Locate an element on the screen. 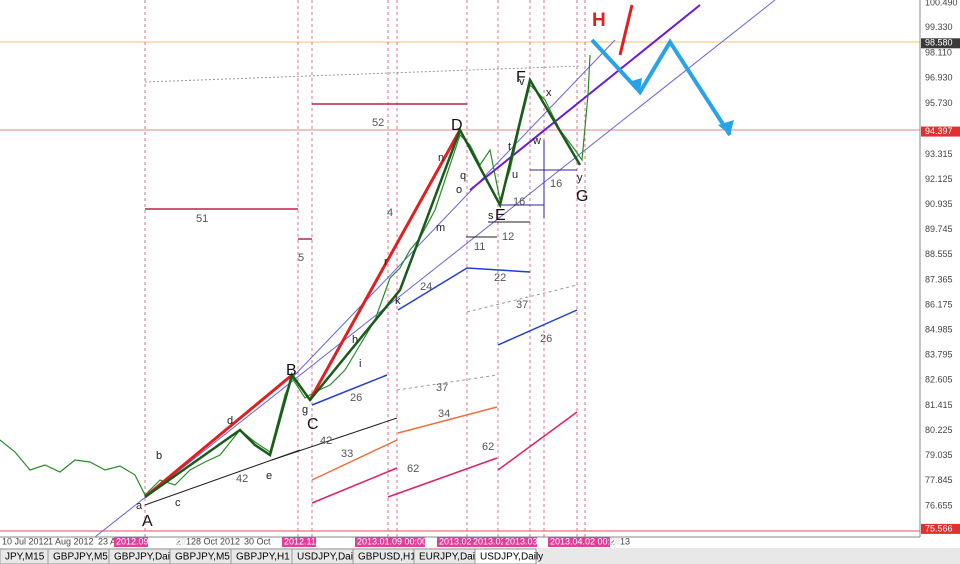 The width and height of the screenshot is (960, 564). wave-label: E is located at coordinates (500, 215).